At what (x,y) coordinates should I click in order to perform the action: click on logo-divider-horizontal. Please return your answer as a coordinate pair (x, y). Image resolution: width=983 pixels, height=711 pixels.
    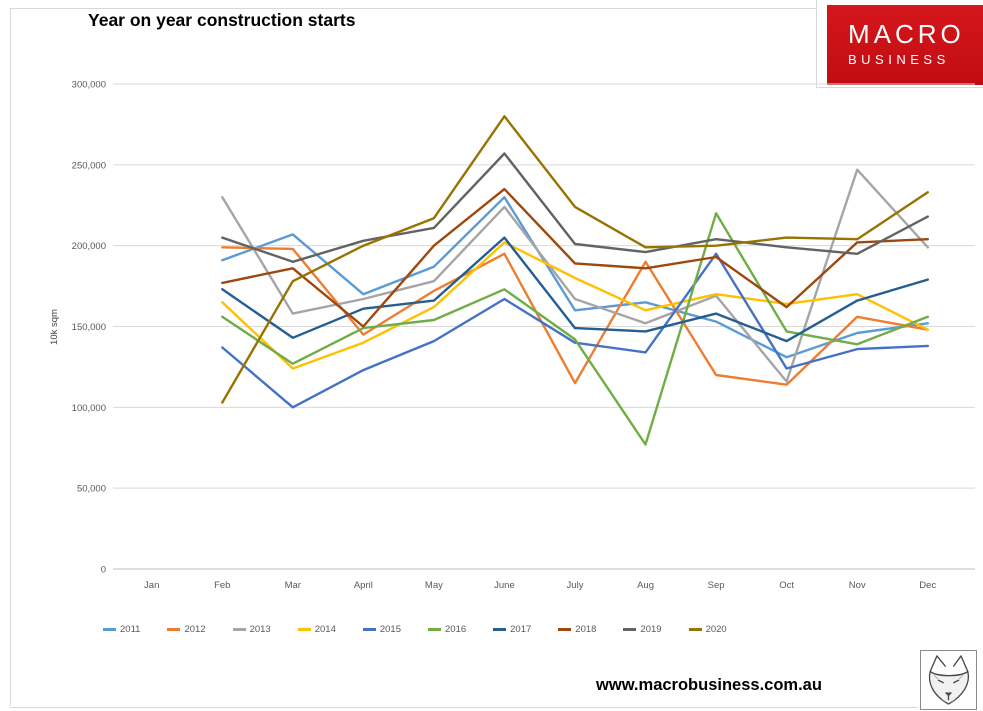
    Looking at the image, I should click on (899, 87).